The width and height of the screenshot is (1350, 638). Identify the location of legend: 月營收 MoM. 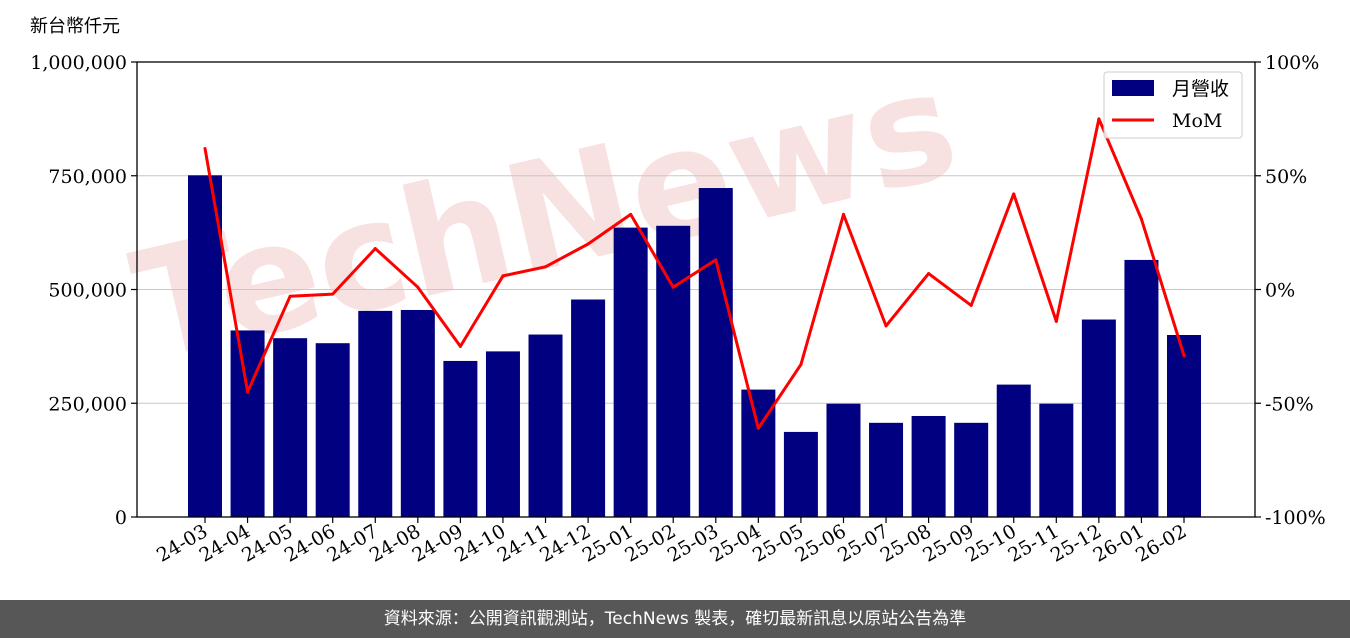
(1173, 105).